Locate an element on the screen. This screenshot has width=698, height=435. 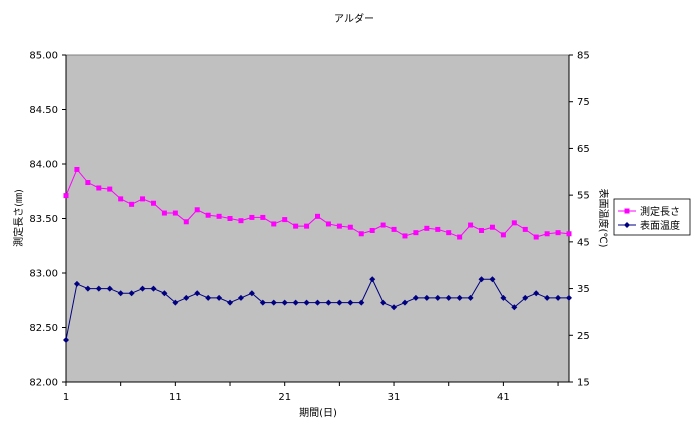
left-tick-label: 83.00 is located at coordinates (43, 274).